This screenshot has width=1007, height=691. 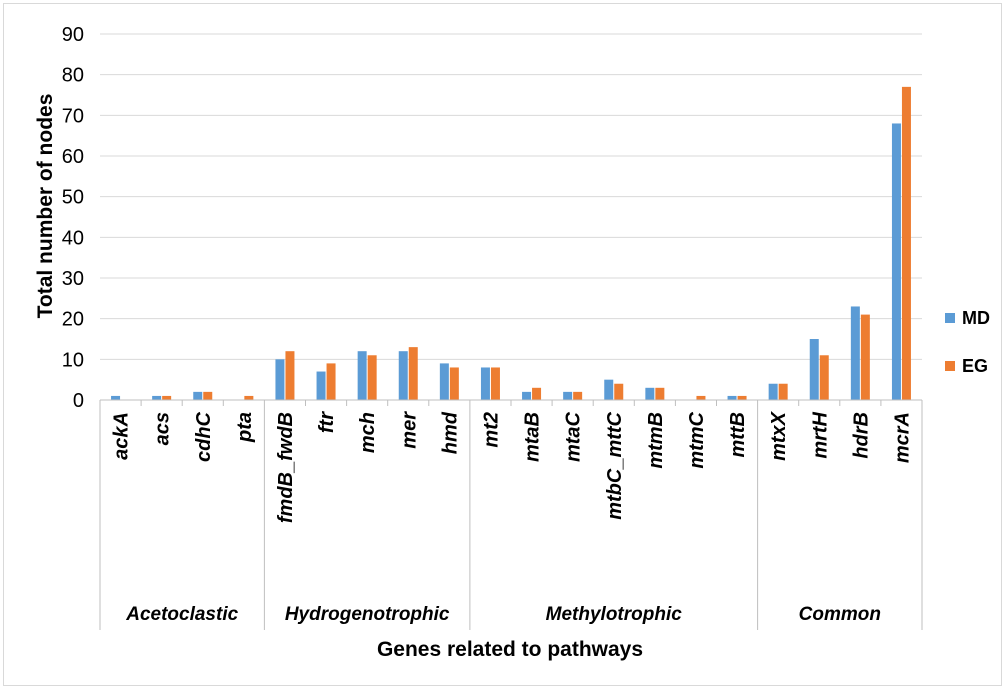 I want to click on bar-eg-cdhC, so click(x=208, y=395).